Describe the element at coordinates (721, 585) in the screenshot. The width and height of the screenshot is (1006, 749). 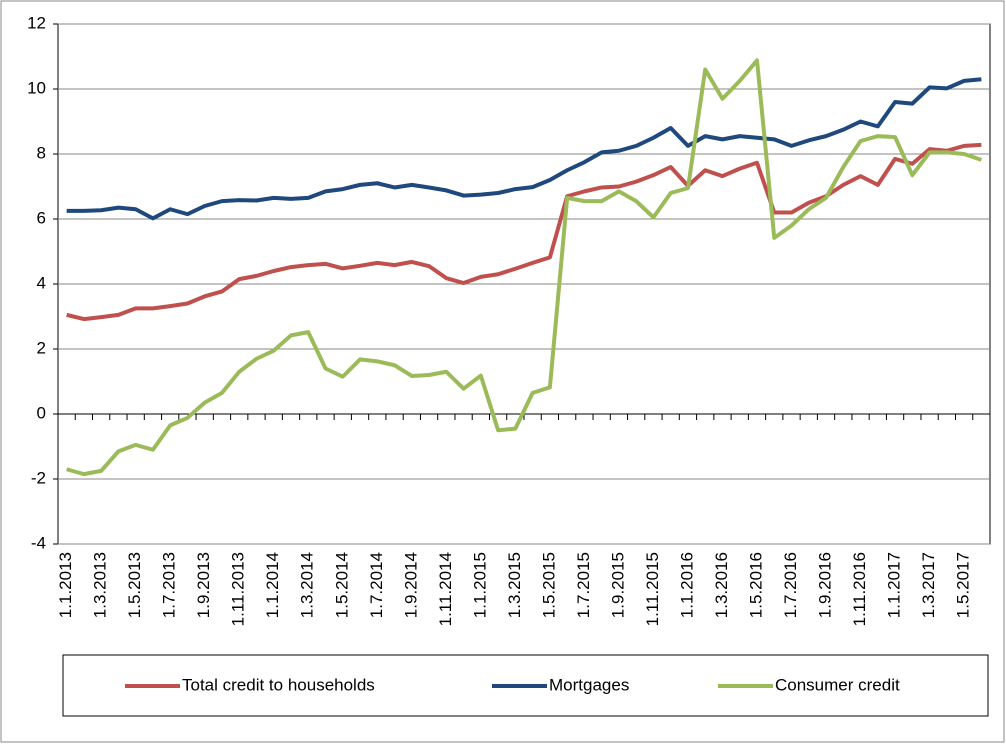
I see `x-tick-label: 1.3.2016` at that location.